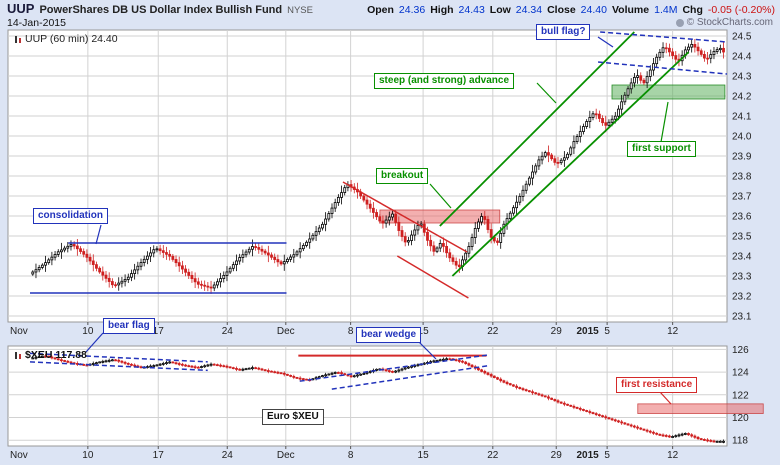 The image size is (780, 465). I want to click on annotation-bull-flag: bull flag?, so click(563, 32).